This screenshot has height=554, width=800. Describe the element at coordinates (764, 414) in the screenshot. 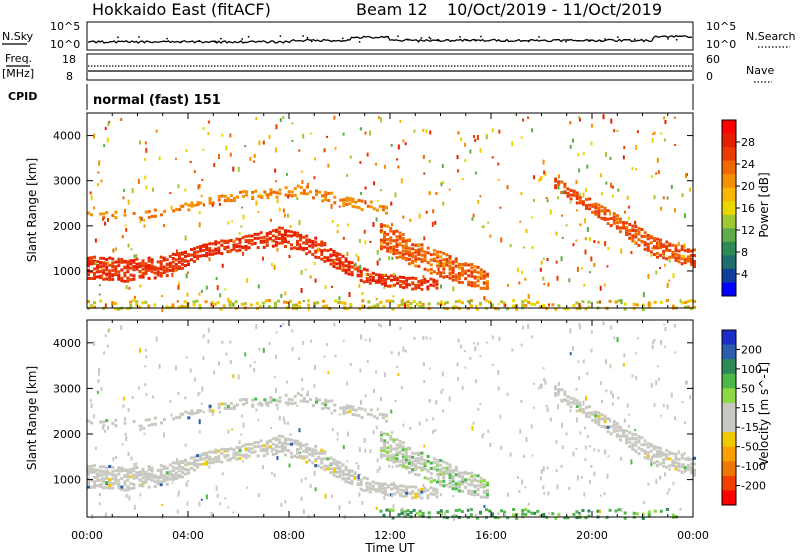

I see `velocity-colorbar-label: Velocity [m s^-1]` at that location.